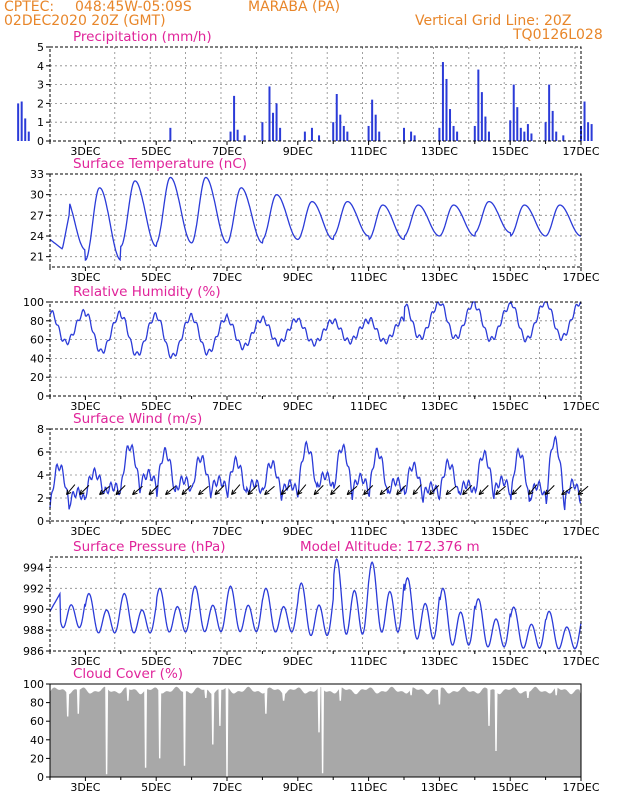 The width and height of the screenshot is (618, 800). I want to click on wind-ytick-label: 2, so click(40, 498).